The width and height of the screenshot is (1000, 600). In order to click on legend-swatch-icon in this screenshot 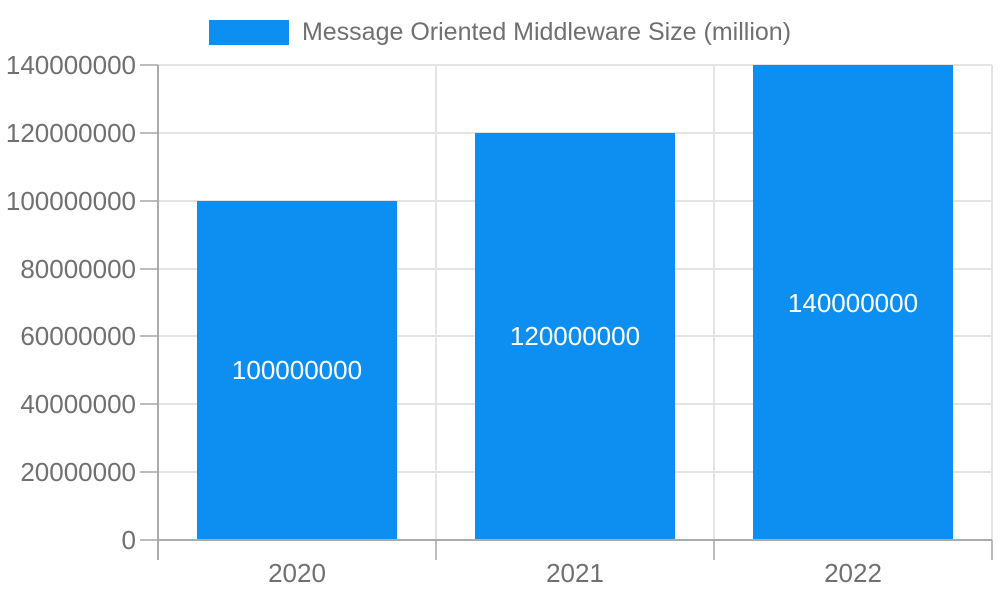, I will do `click(248, 32)`.